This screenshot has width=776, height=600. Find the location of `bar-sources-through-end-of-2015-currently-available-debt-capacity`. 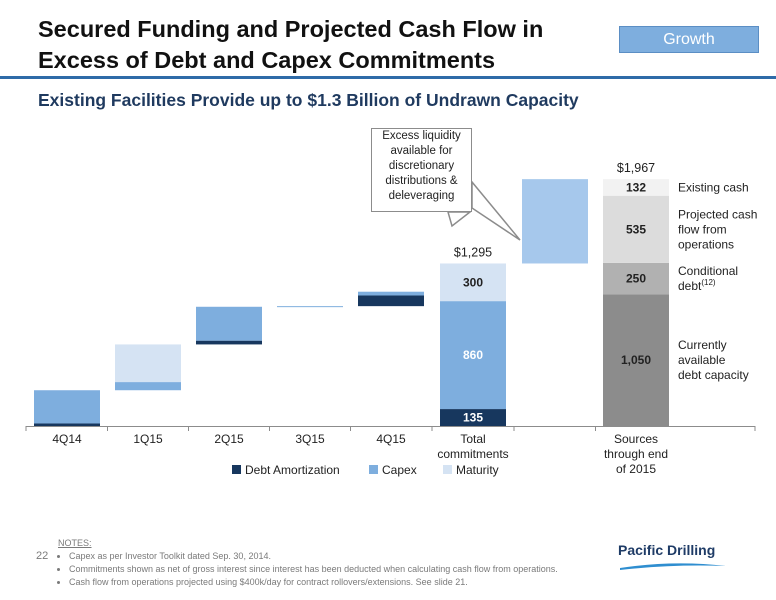

bar-sources-through-end-of-2015-currently-available-debt-capacity is located at coordinates (636, 360).